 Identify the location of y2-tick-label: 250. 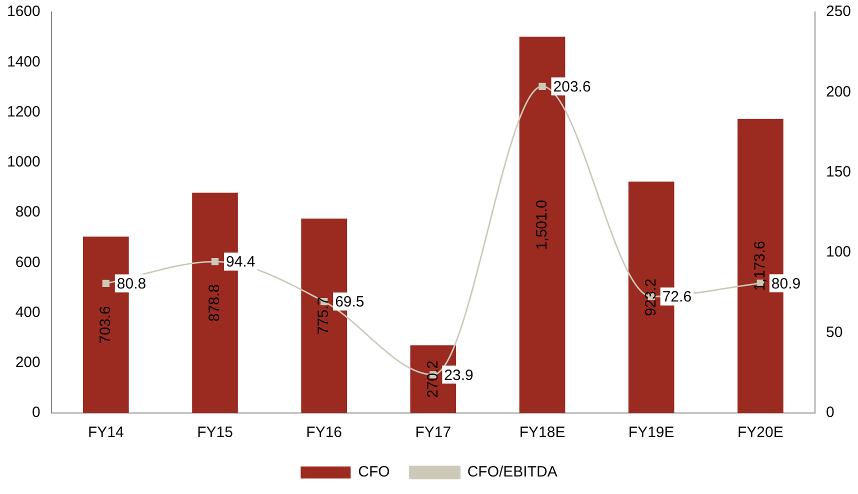
(839, 11).